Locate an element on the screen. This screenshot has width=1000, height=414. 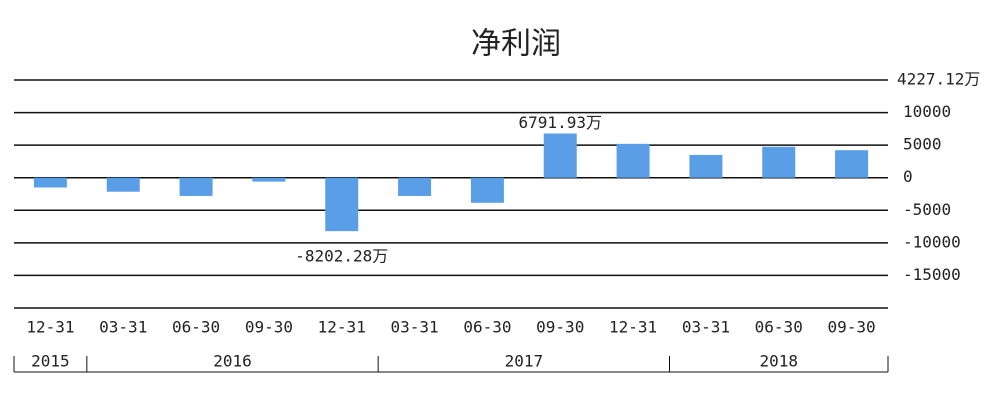
group-label: 2016 is located at coordinates (232, 361).